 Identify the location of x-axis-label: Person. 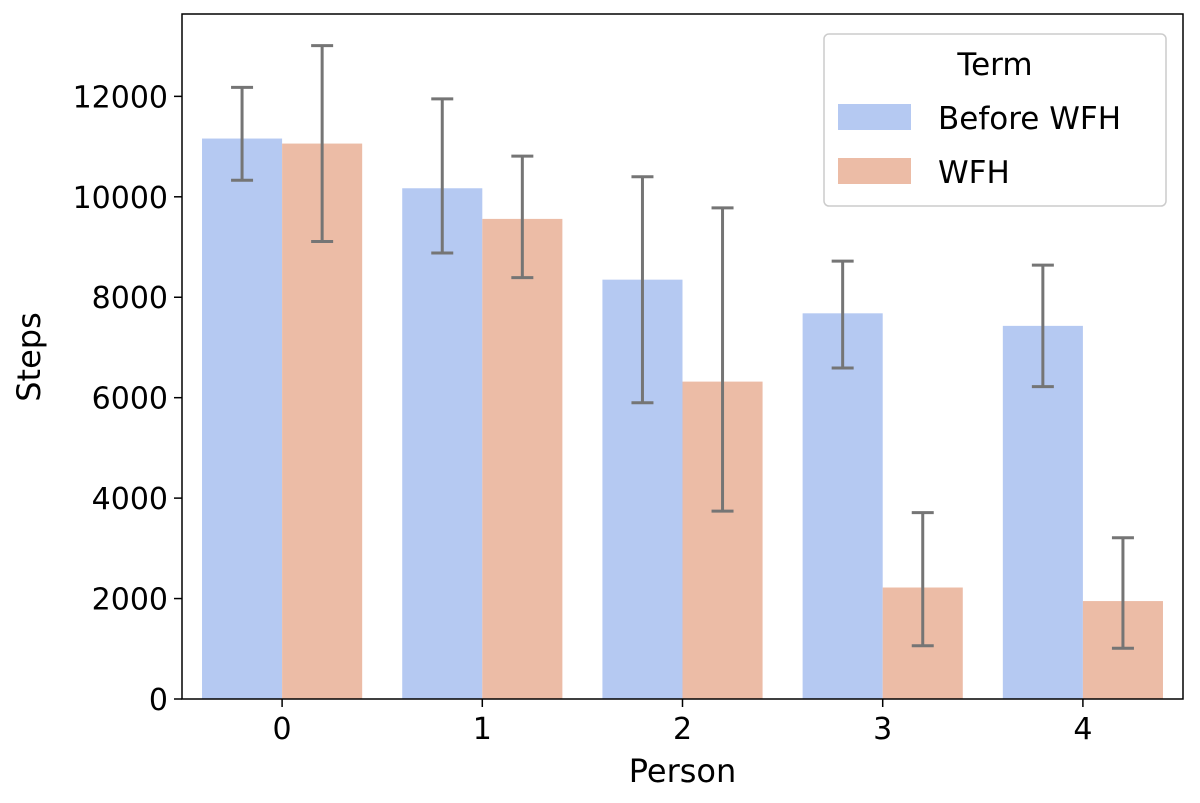
(683, 771).